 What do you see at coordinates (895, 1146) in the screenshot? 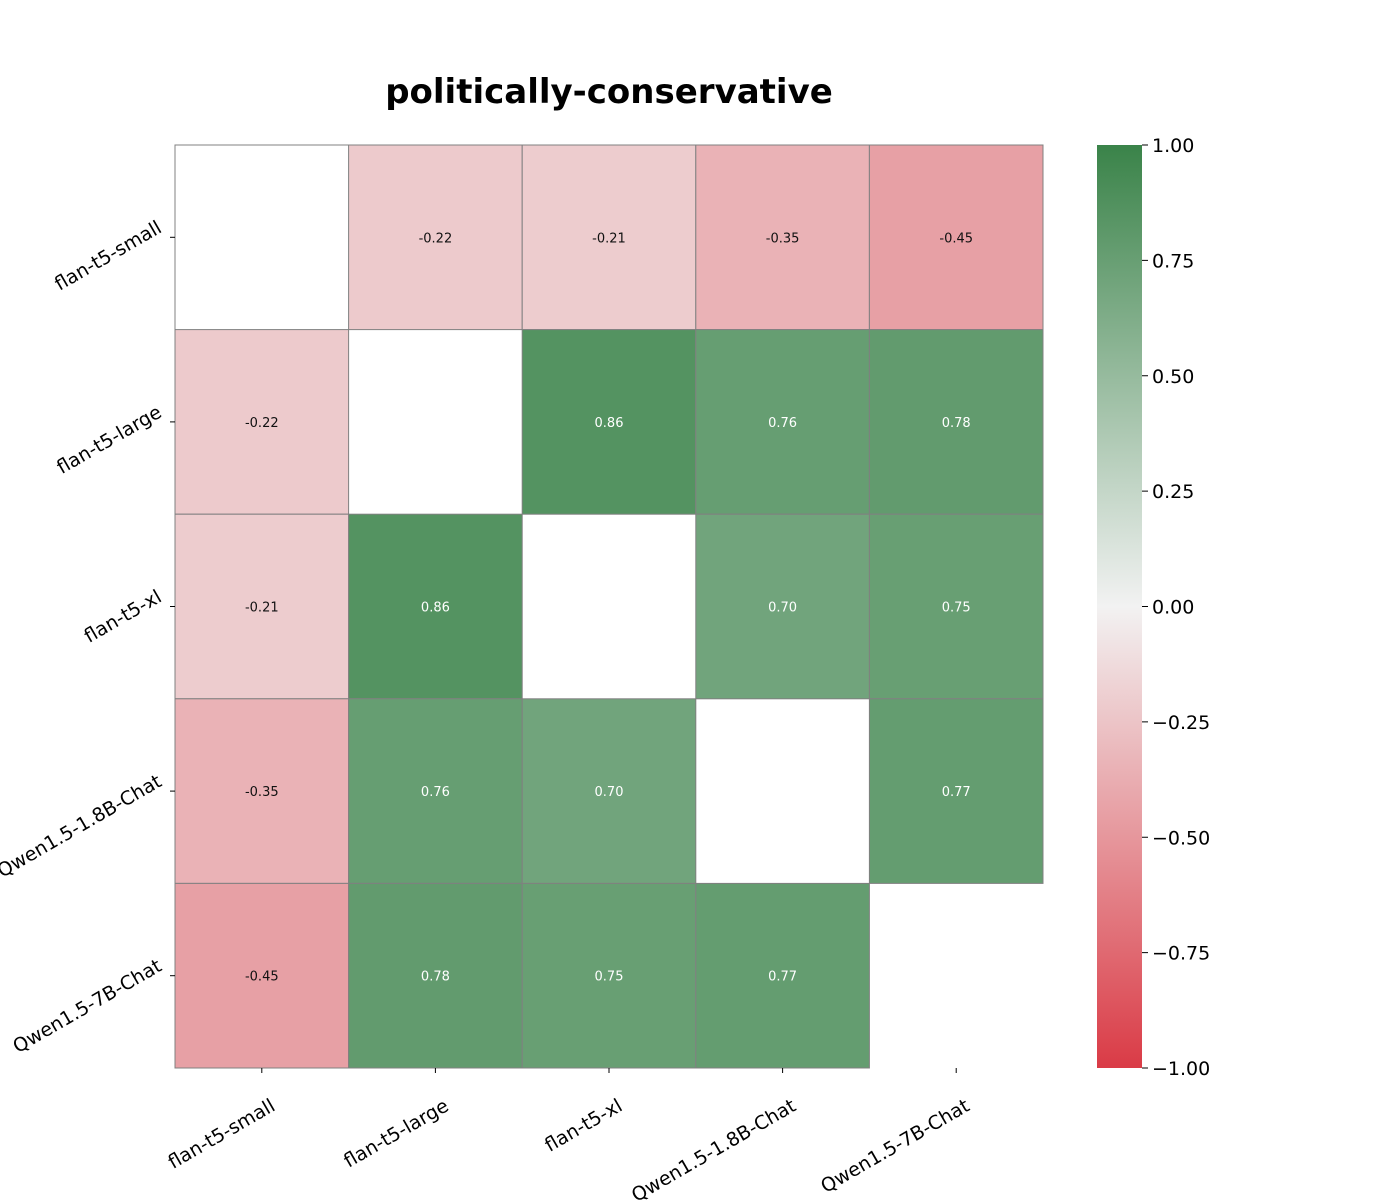
I see `x-tick-label: Qwen1.5-7B-Chat` at bounding box center [895, 1146].